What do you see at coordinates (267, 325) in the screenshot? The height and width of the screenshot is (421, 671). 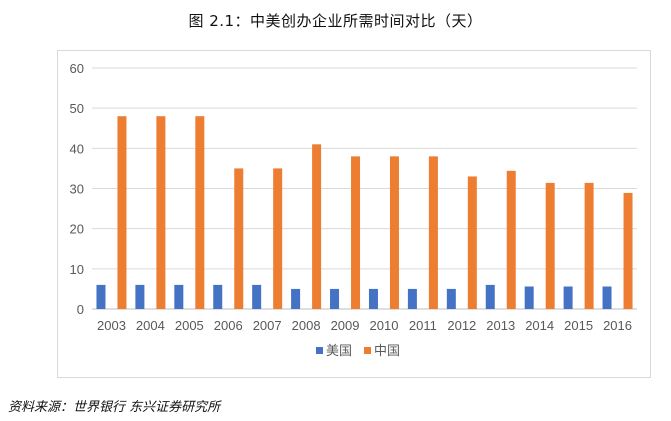 I see `x-tick-label-2007: 2007` at bounding box center [267, 325].